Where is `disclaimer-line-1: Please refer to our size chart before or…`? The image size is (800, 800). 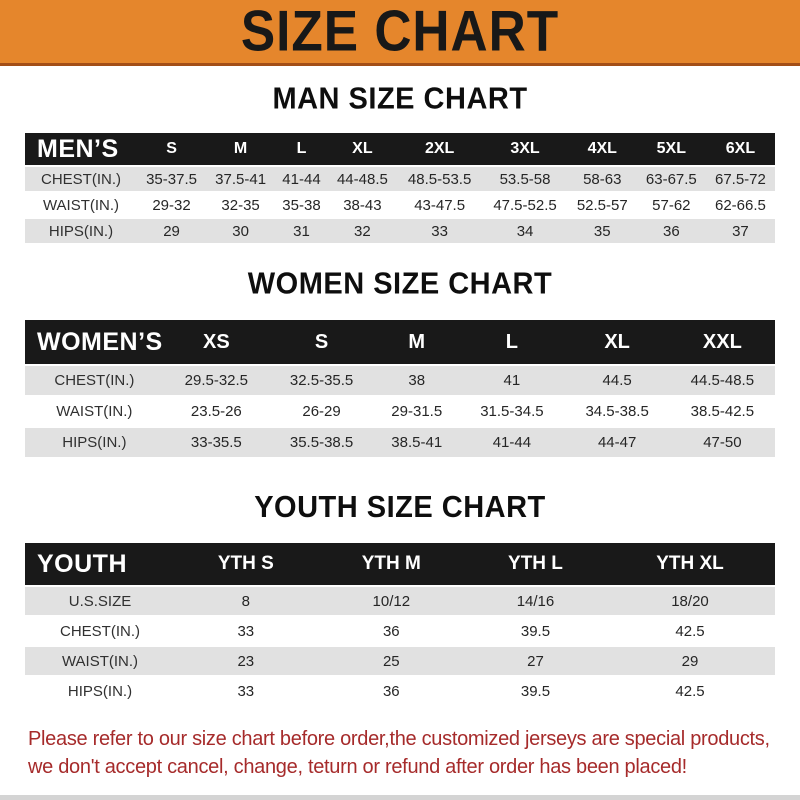 disclaimer-line-1: Please refer to our size chart before or… is located at coordinates (399, 739).